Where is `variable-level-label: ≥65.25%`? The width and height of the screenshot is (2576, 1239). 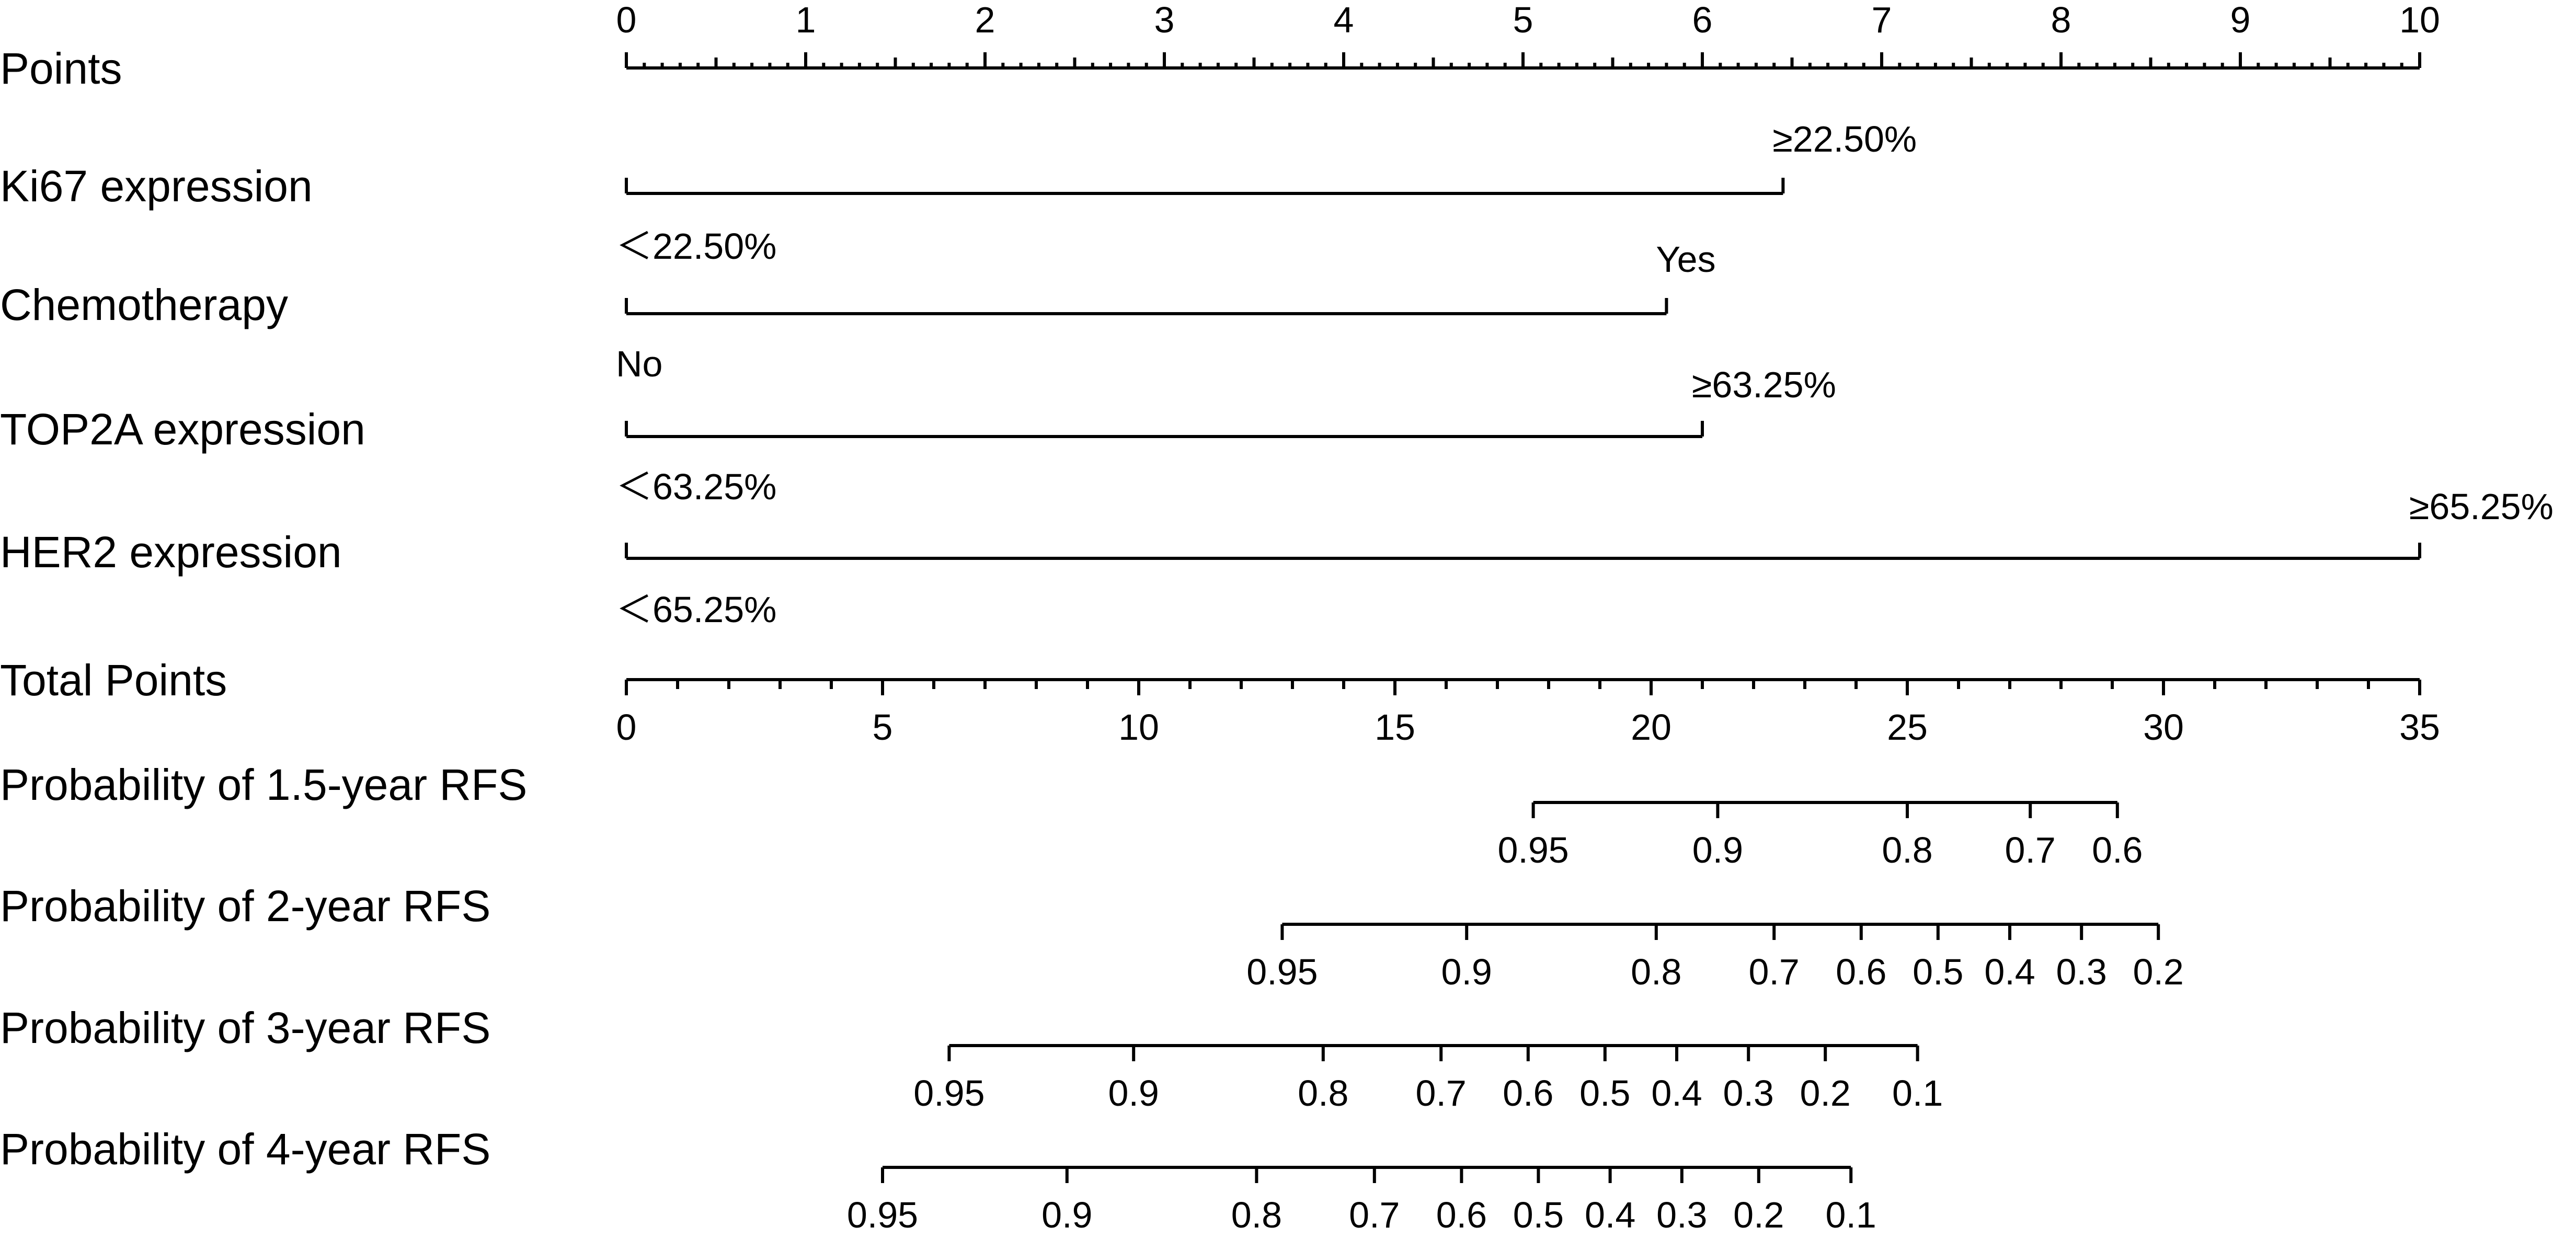 variable-level-label: ≥65.25% is located at coordinates (2481, 506).